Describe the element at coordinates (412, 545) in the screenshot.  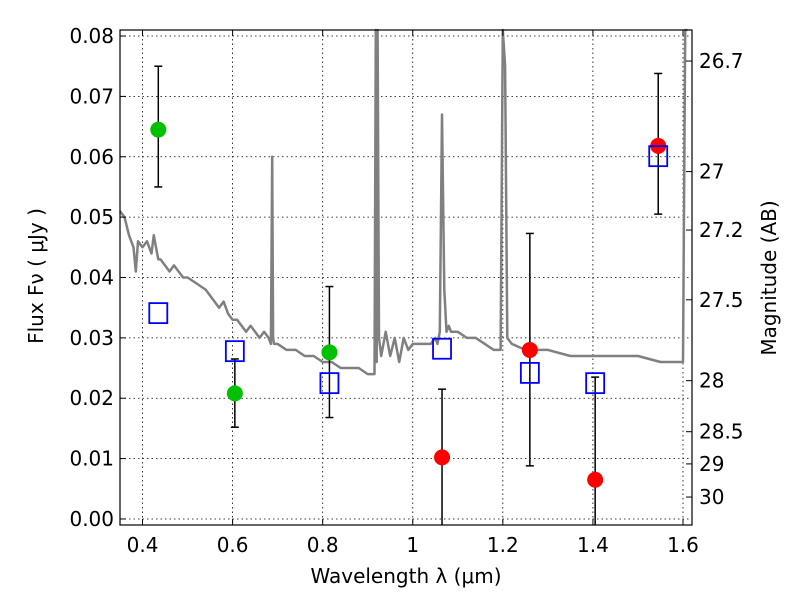
I see `x-tick-label: 1` at that location.